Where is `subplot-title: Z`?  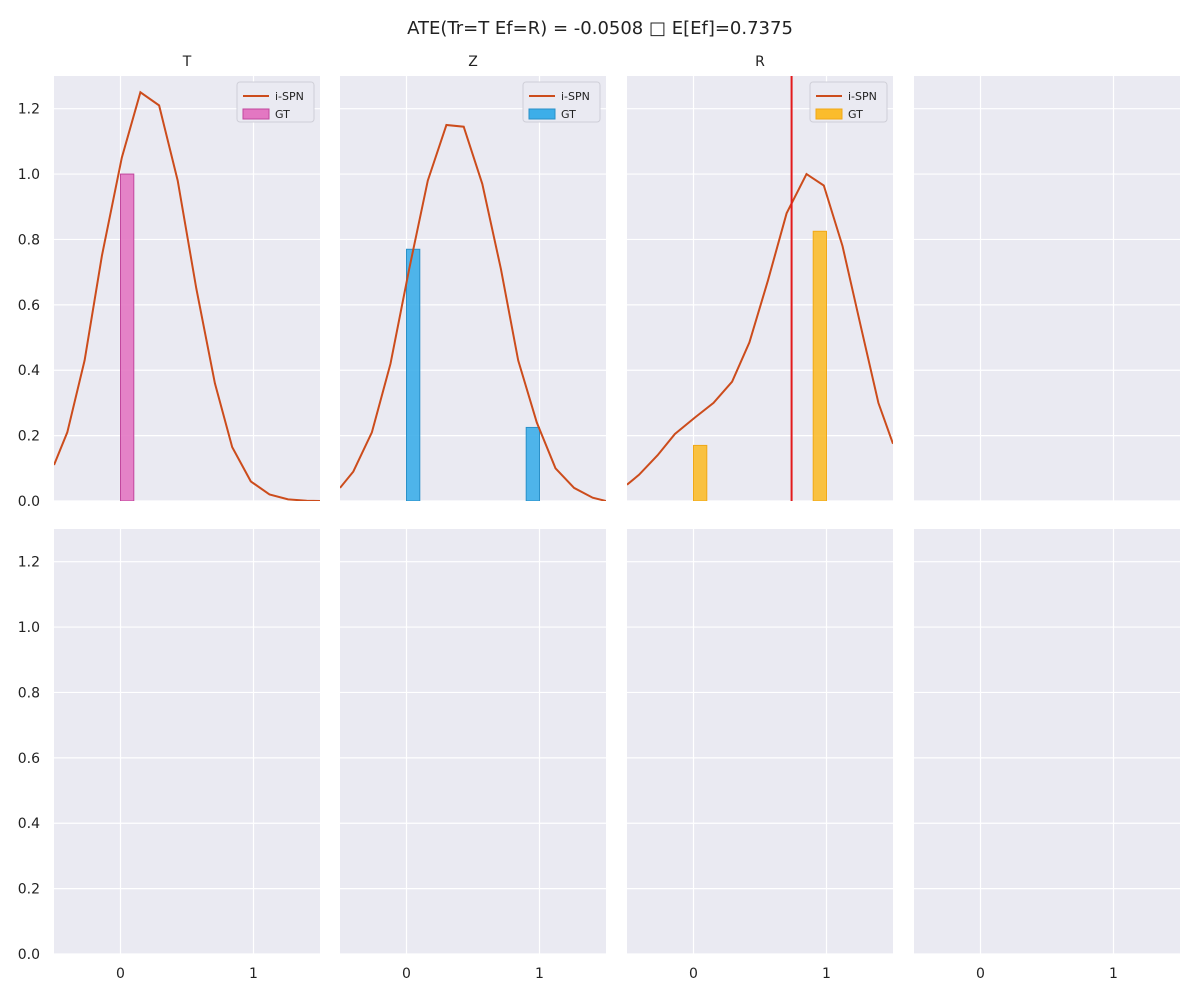
subplot-title: Z is located at coordinates (473, 62).